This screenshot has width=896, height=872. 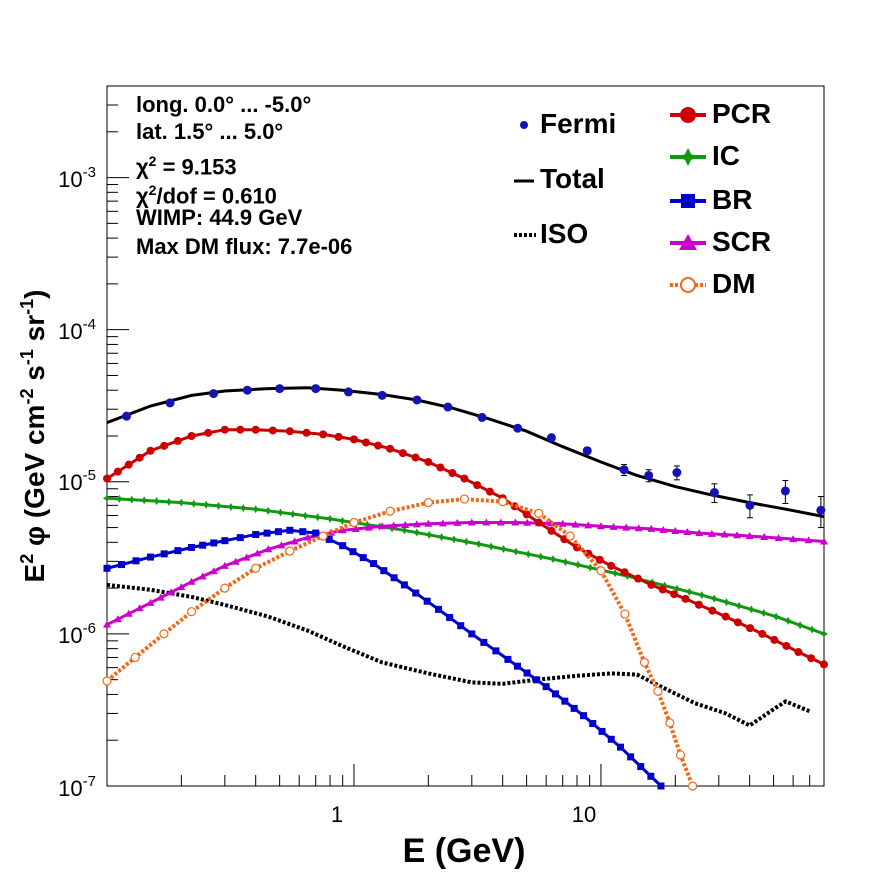 What do you see at coordinates (152, 190) in the screenshot?
I see `chi2dof-sup: 2` at bounding box center [152, 190].